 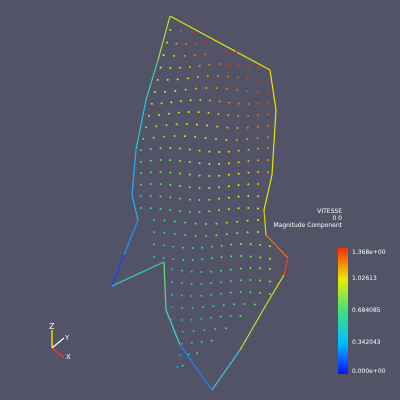 What do you see at coordinates (364, 278) in the screenshot?
I see `legend-tick-2: 1.02613` at bounding box center [364, 278].